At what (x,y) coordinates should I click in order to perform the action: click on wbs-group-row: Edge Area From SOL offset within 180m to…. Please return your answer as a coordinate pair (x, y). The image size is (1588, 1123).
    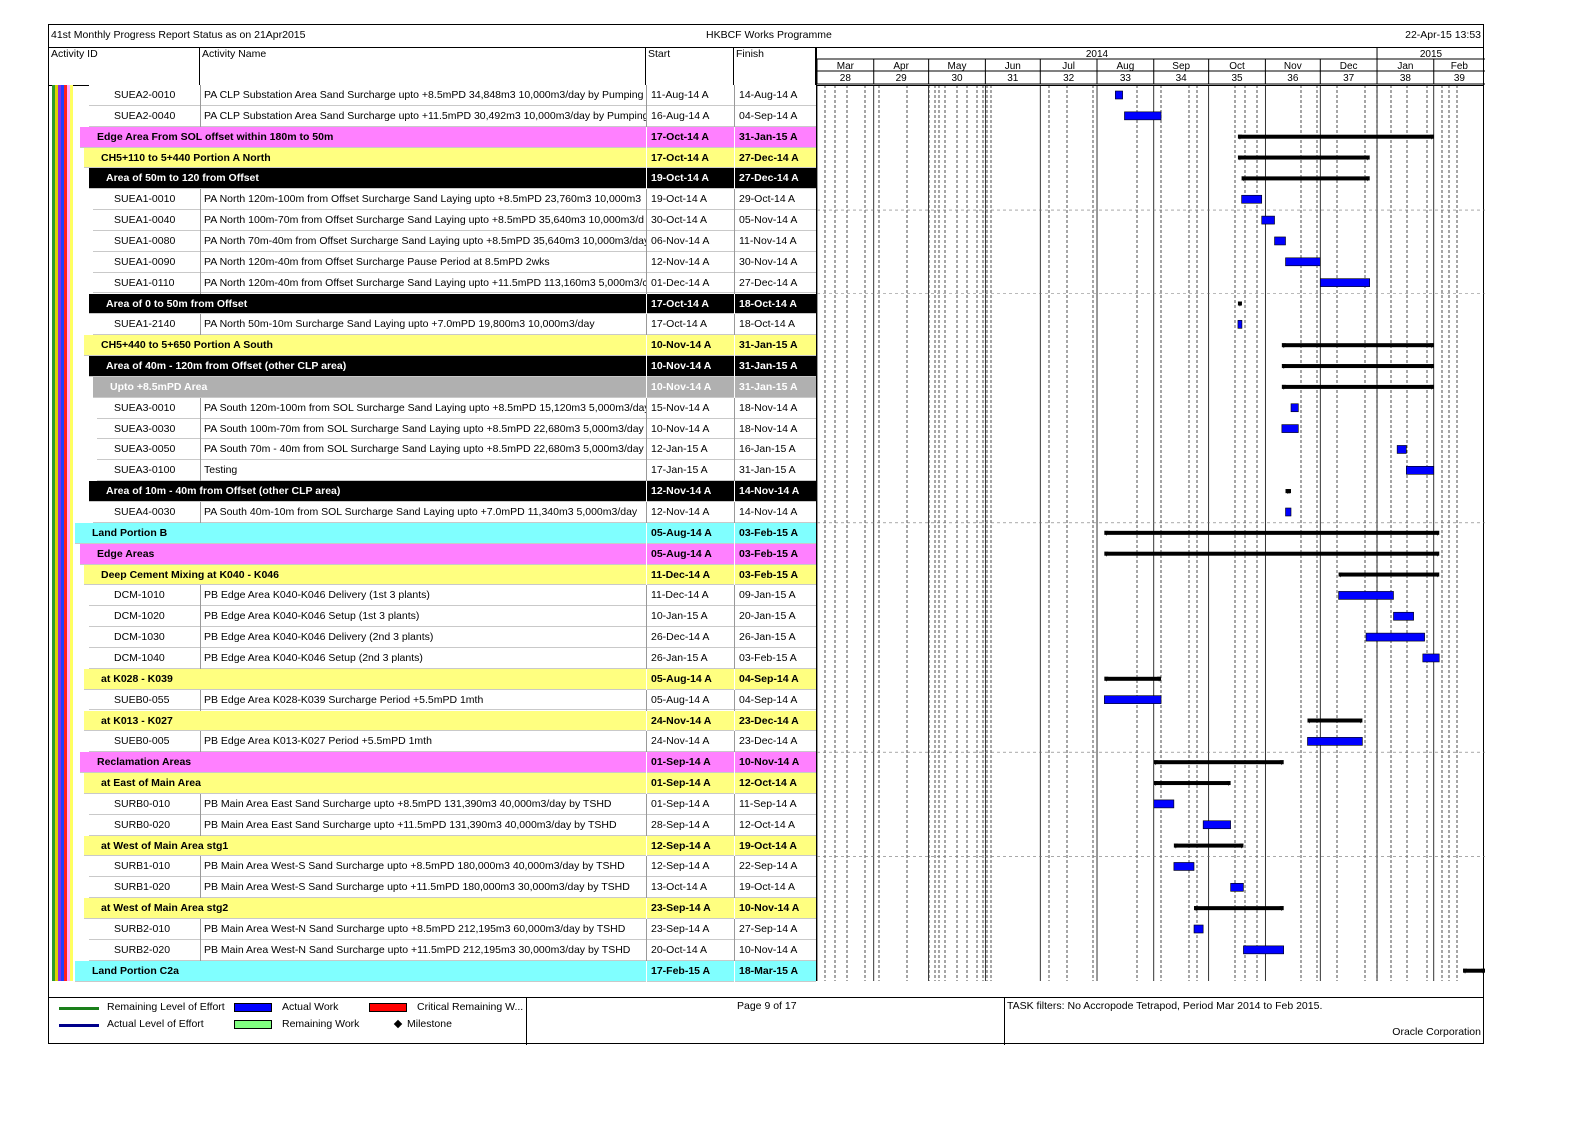
    Looking at the image, I should click on (448, 137).